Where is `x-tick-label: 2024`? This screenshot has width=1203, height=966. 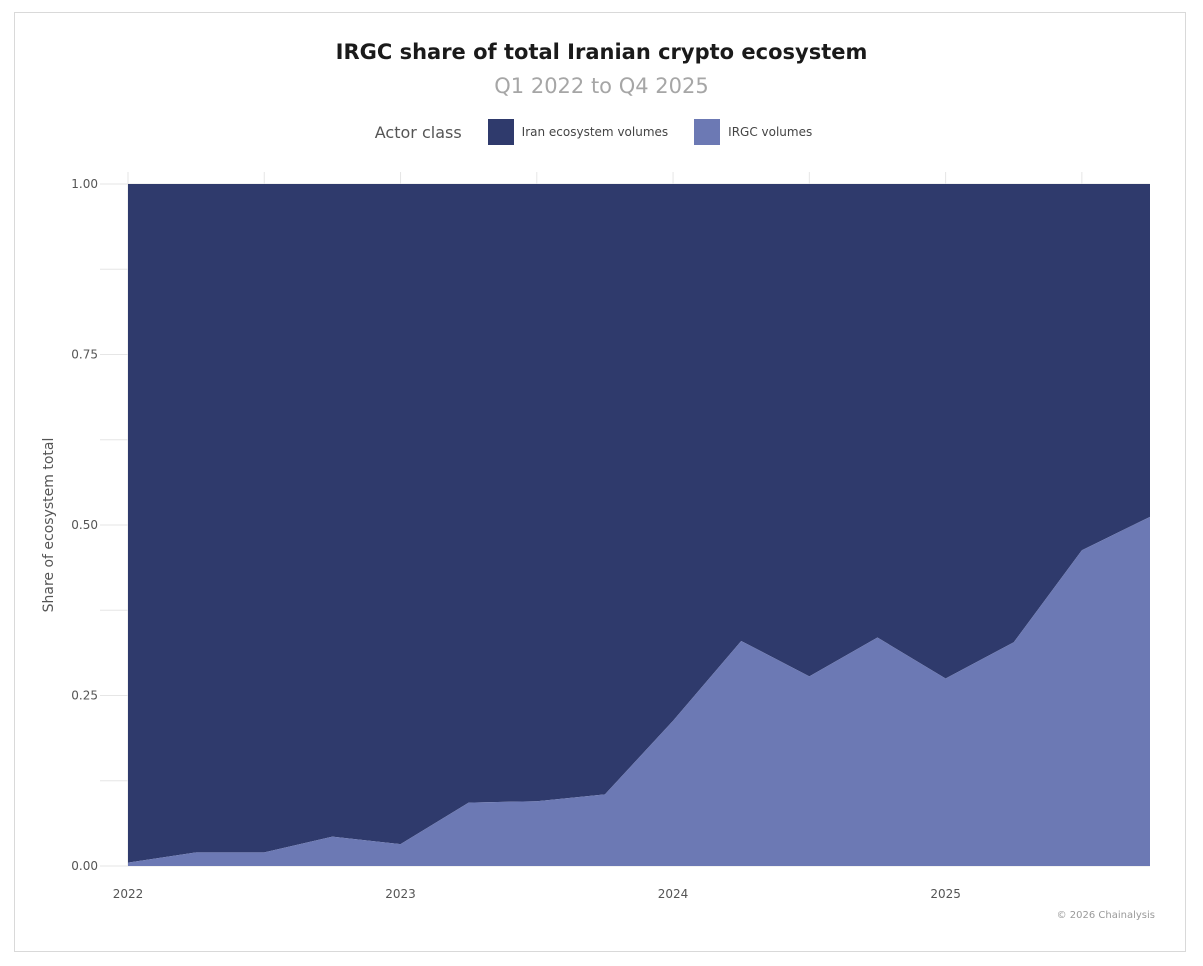
x-tick-label: 2024 is located at coordinates (673, 894).